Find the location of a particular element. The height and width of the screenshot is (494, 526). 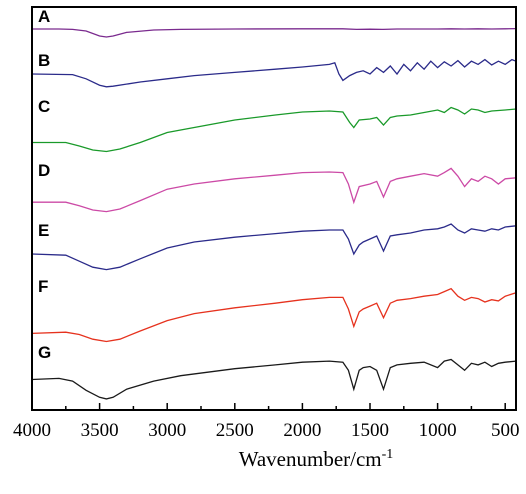

series-line-a is located at coordinates (274, 32).